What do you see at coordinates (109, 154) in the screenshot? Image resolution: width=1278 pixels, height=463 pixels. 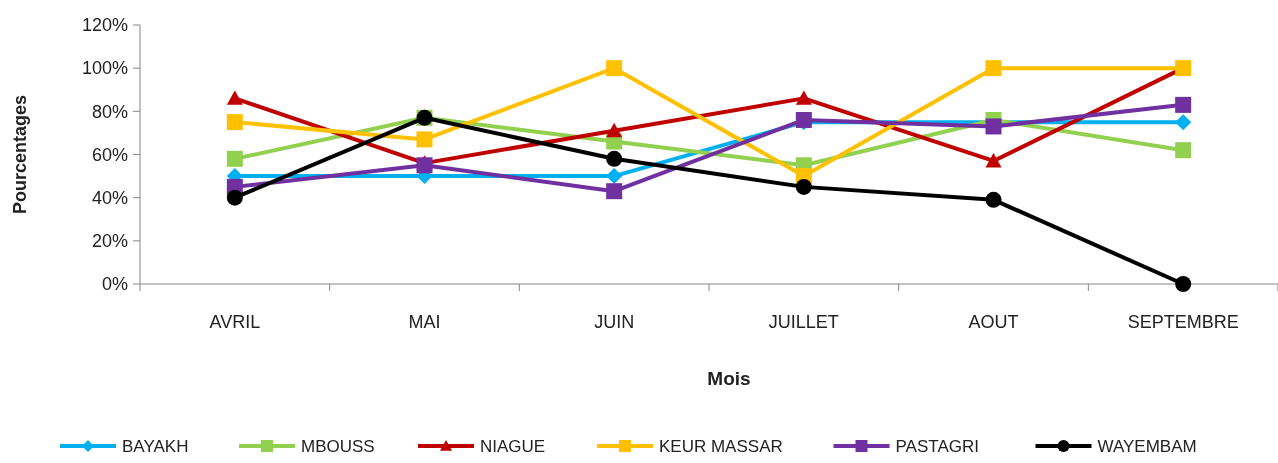 I see `y-tick-label: 60%` at bounding box center [109, 154].